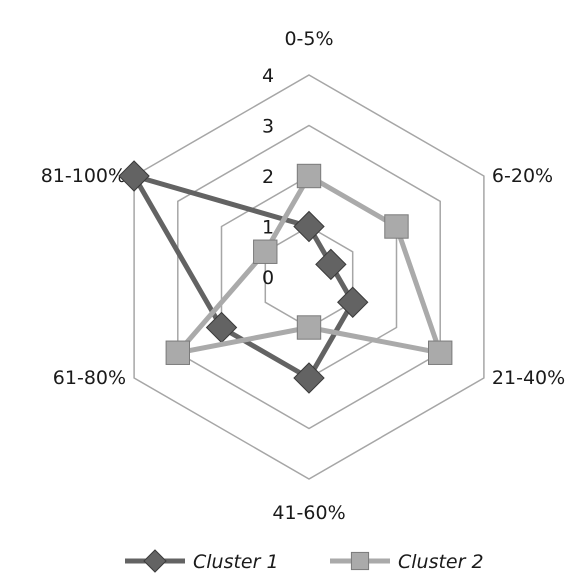 This screenshot has width=583, height=573. I want to click on category-label: 81-100%, so click(83, 176).